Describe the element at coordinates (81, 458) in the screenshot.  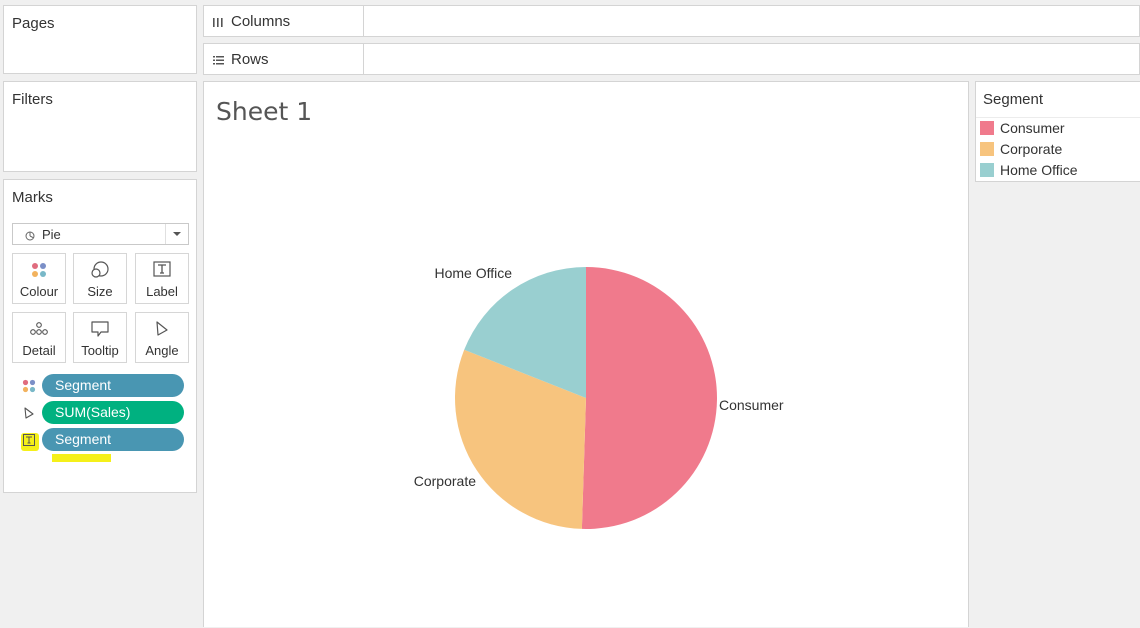
I see `highlight-underline` at that location.